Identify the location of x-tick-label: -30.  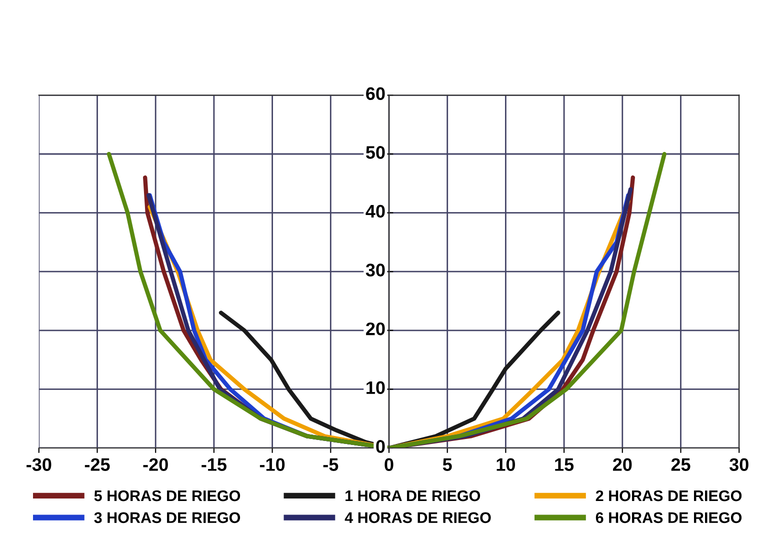
(39, 465).